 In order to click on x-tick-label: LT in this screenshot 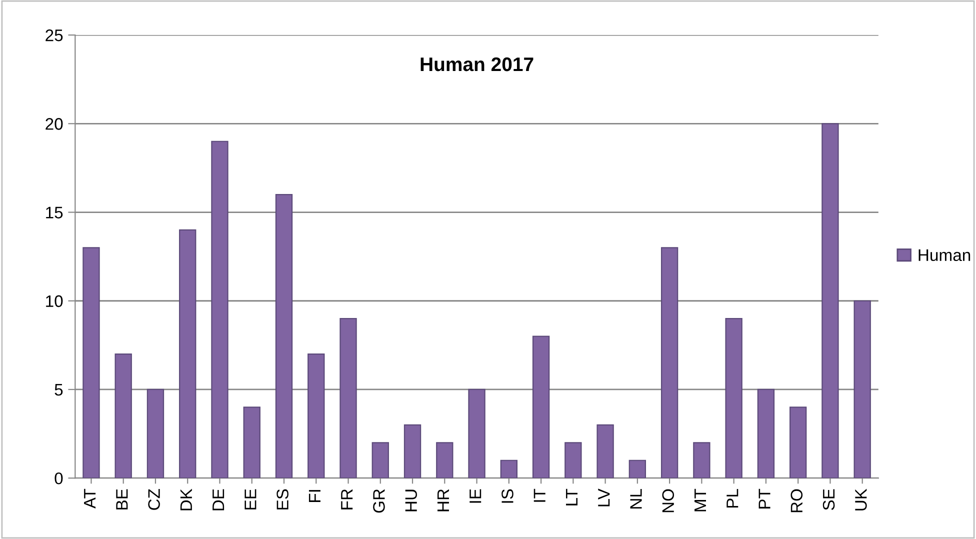, I will do `click(572, 497)`.